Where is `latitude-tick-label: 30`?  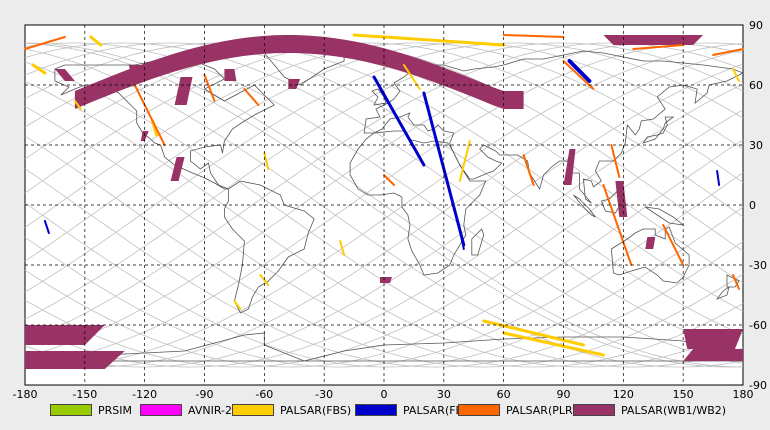 latitude-tick-label: 30 is located at coordinates (756, 145).